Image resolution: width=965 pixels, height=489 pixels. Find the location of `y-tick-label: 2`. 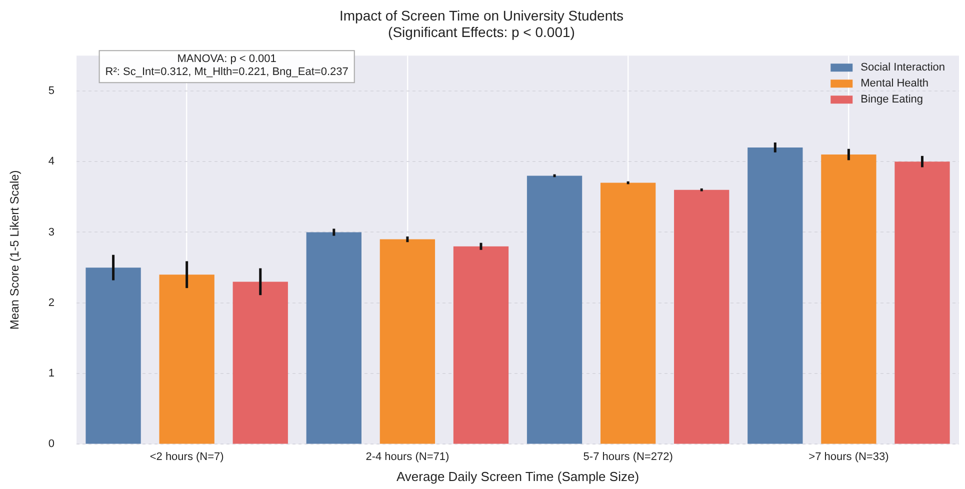

y-tick-label: 2 is located at coordinates (51, 302).